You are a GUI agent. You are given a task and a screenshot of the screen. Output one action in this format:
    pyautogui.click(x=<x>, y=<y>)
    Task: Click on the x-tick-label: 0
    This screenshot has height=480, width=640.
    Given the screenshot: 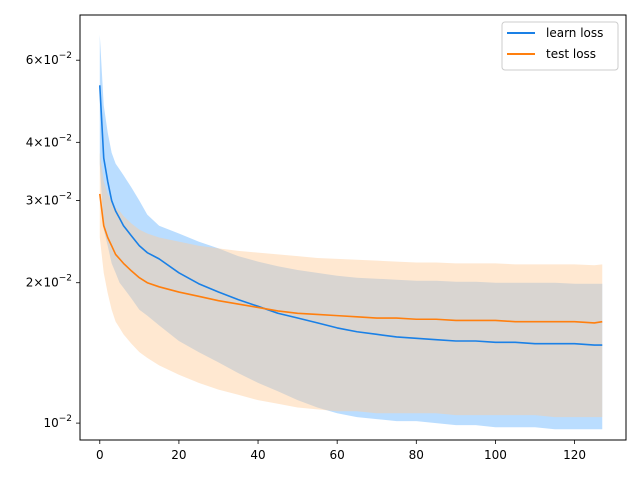 What is the action you would take?
    pyautogui.click(x=100, y=455)
    